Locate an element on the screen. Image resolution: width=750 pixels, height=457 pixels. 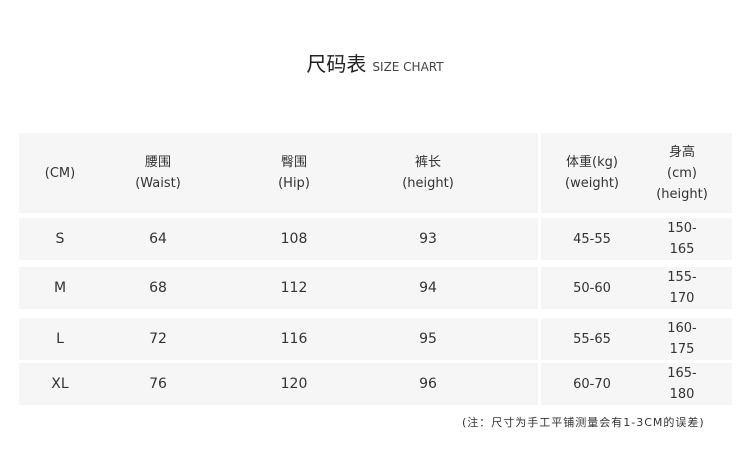
table-cell: 76 is located at coordinates (158, 383).